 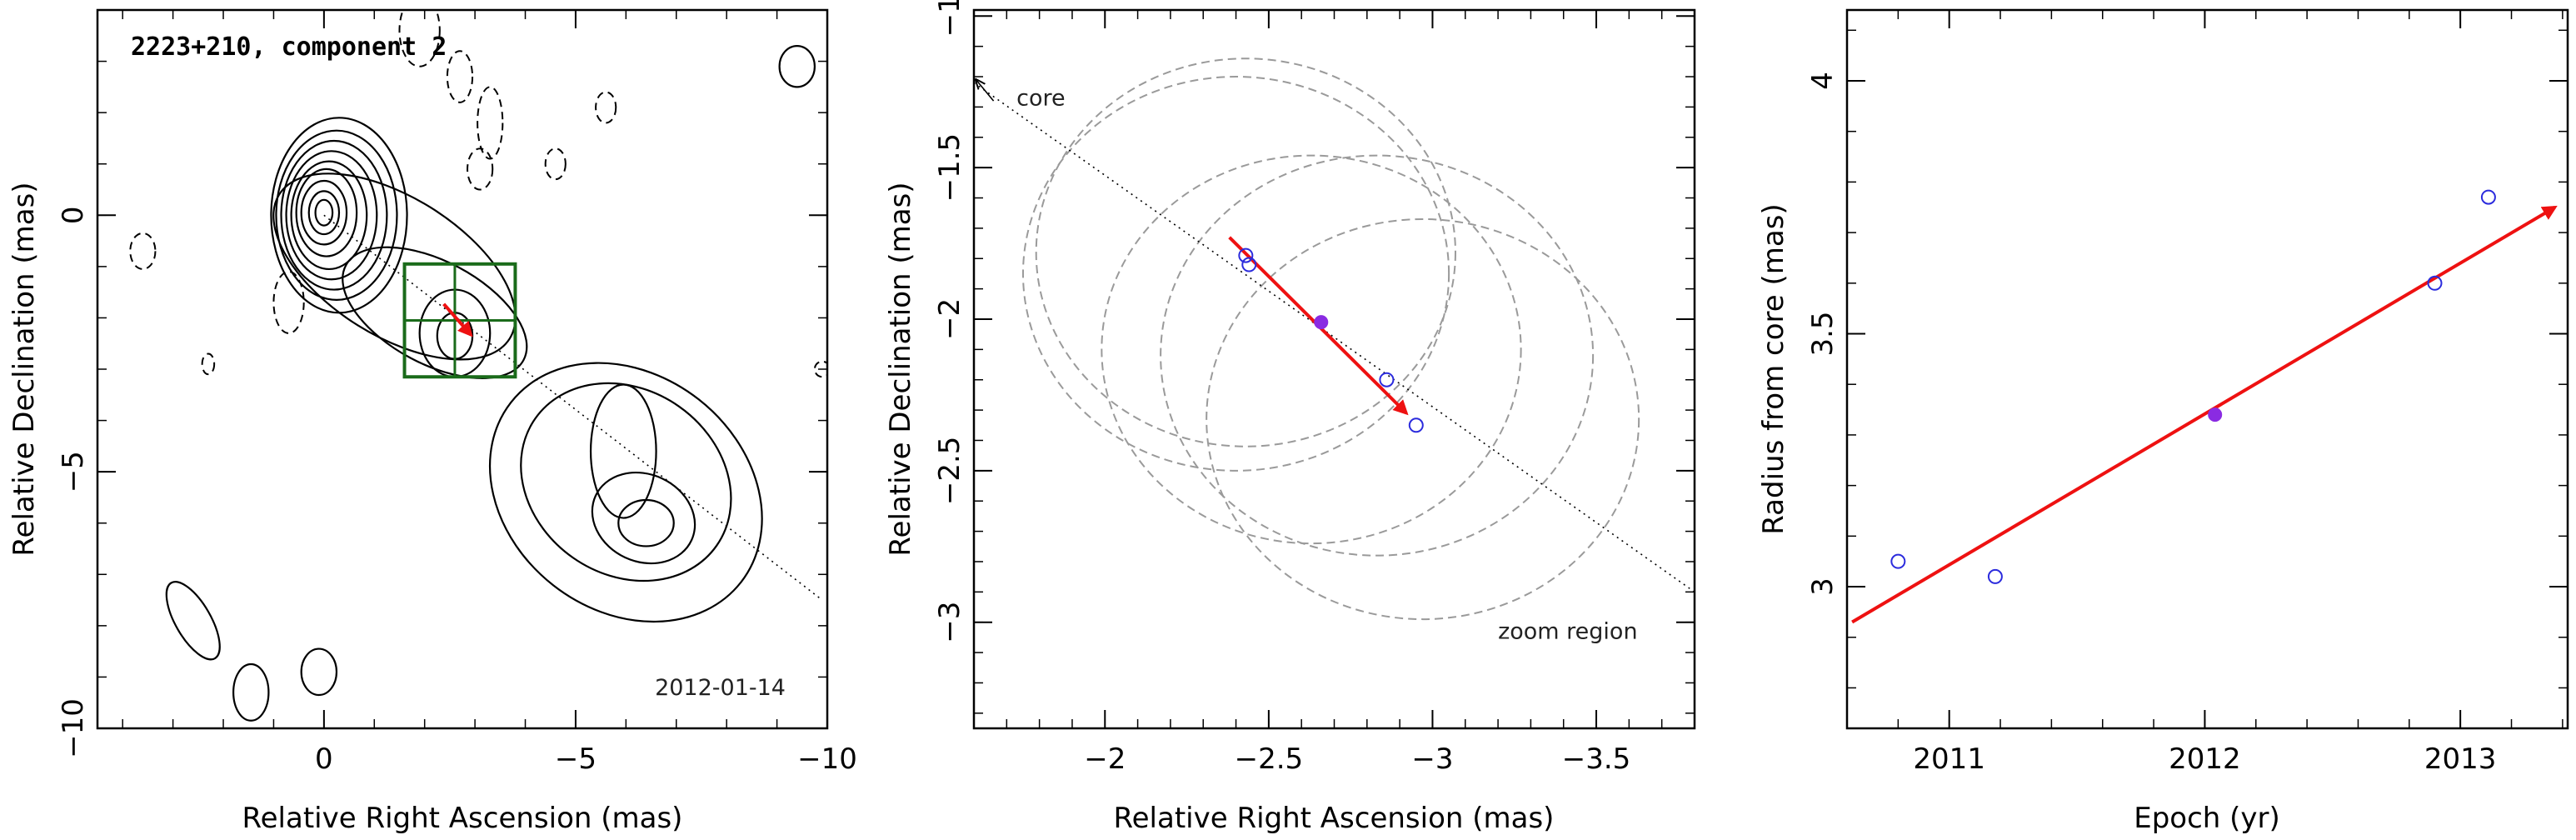 I want to click on x-tick-label: −3, so click(x=1432, y=759).